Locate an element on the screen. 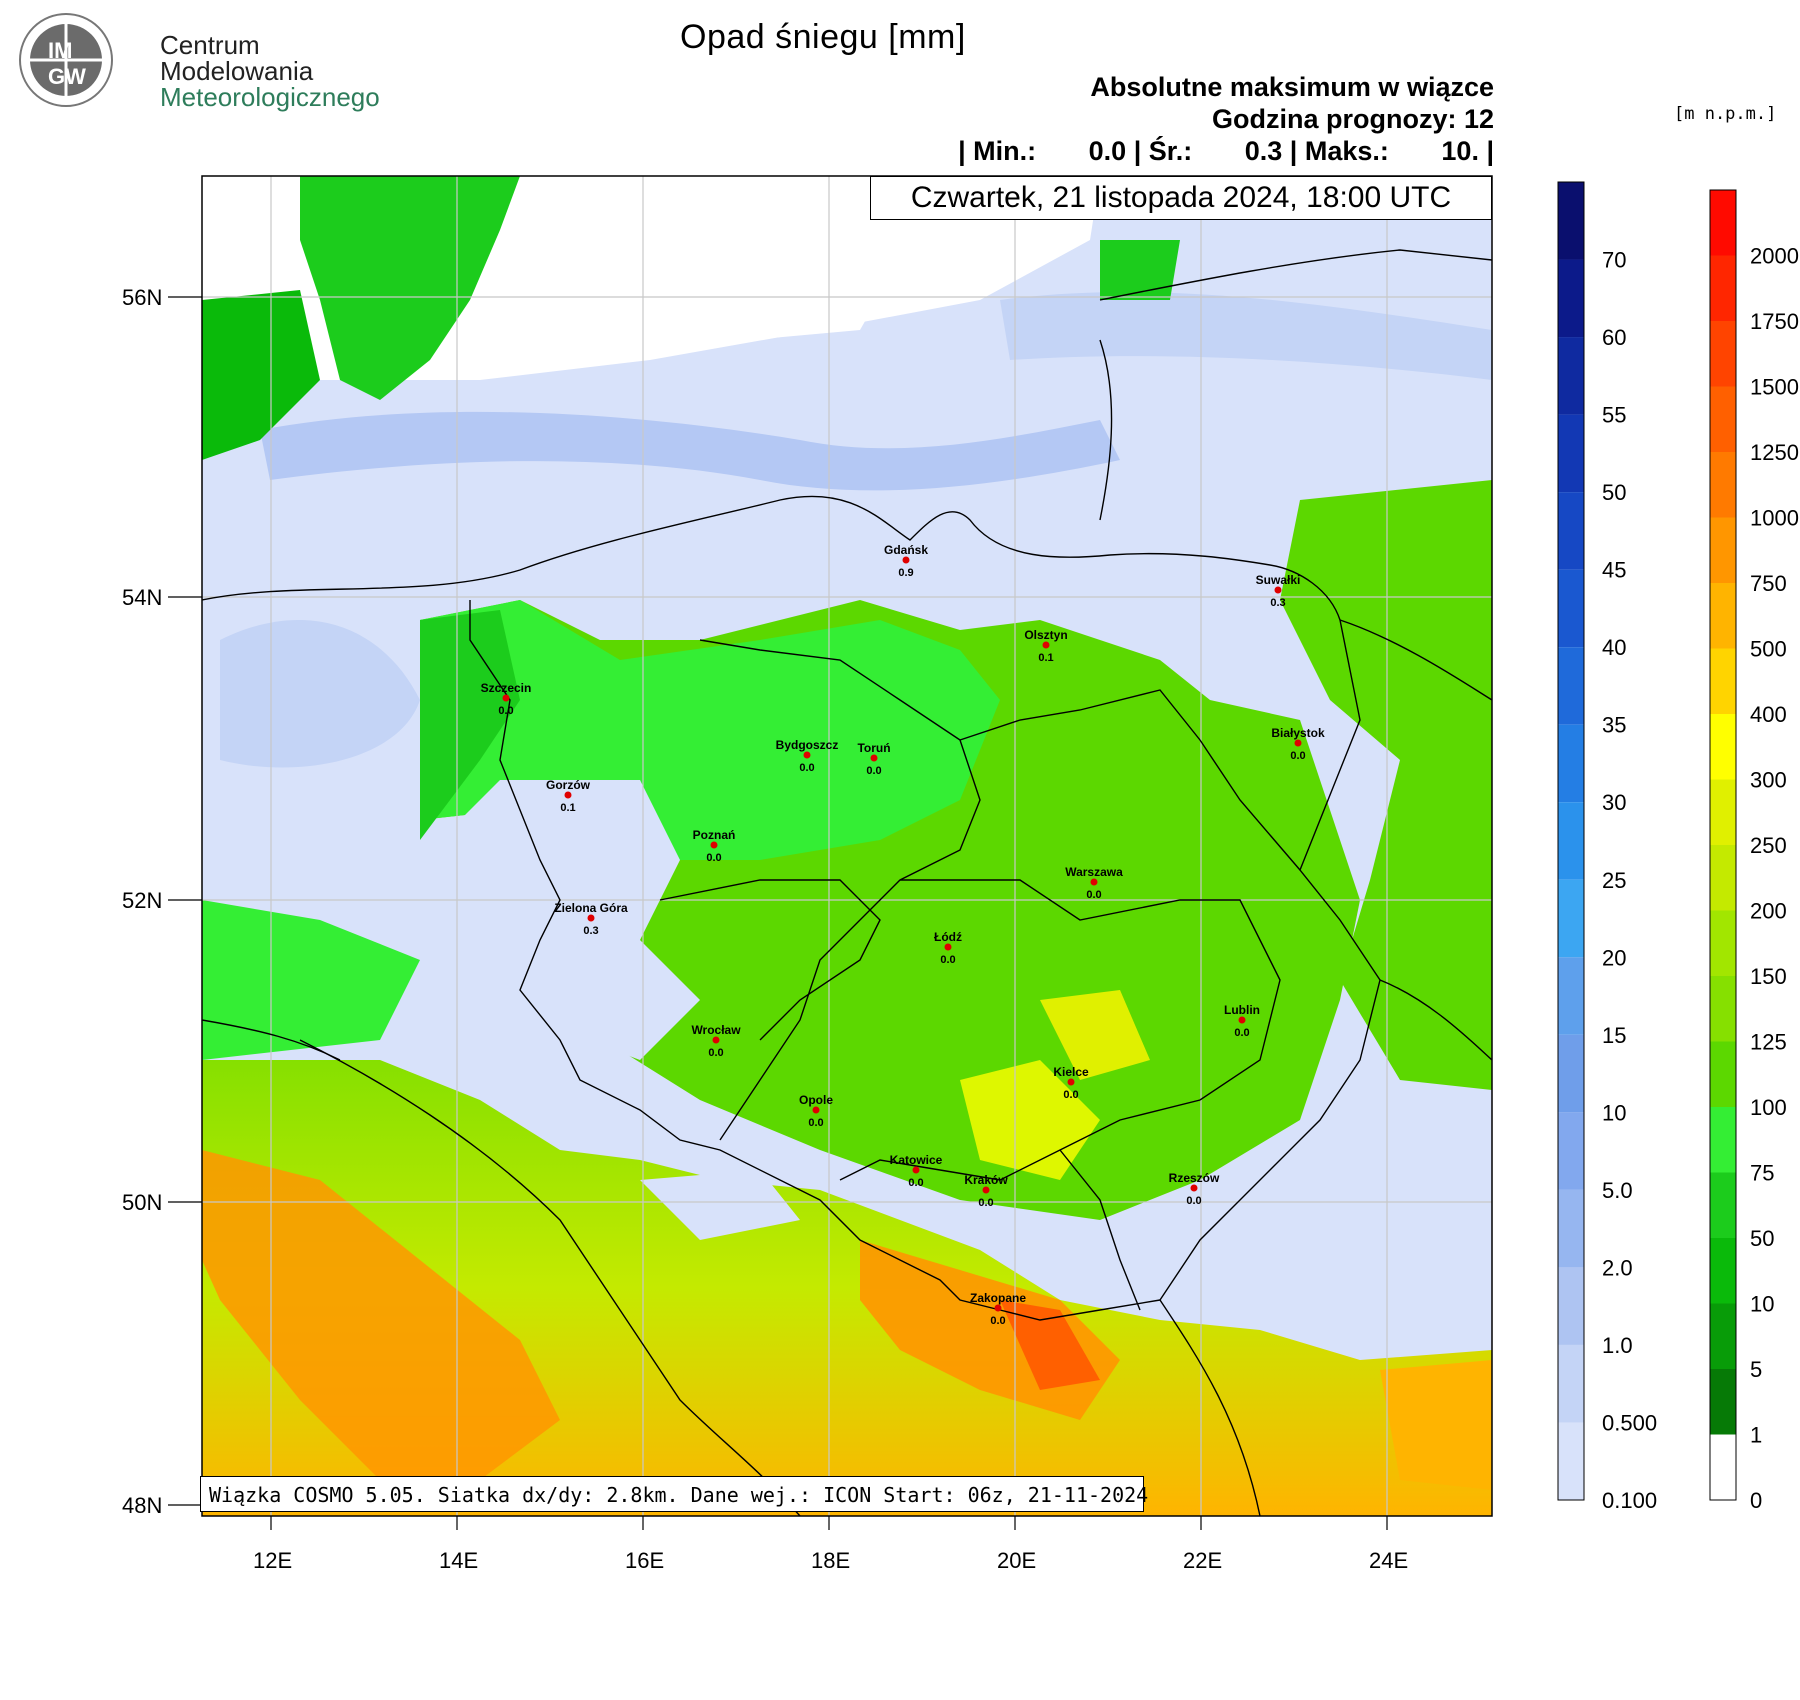  colorbar-label: 55 is located at coordinates (1614, 415).